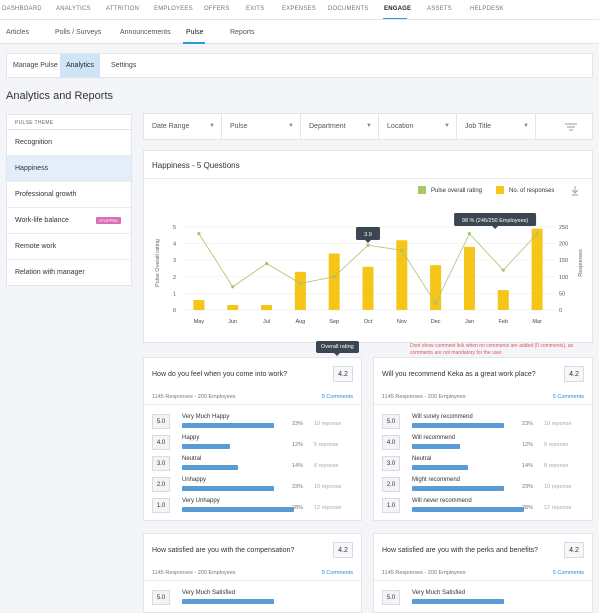  What do you see at coordinates (439, 593) in the screenshot?
I see `option-label: Very Much Satisfied` at bounding box center [439, 593].